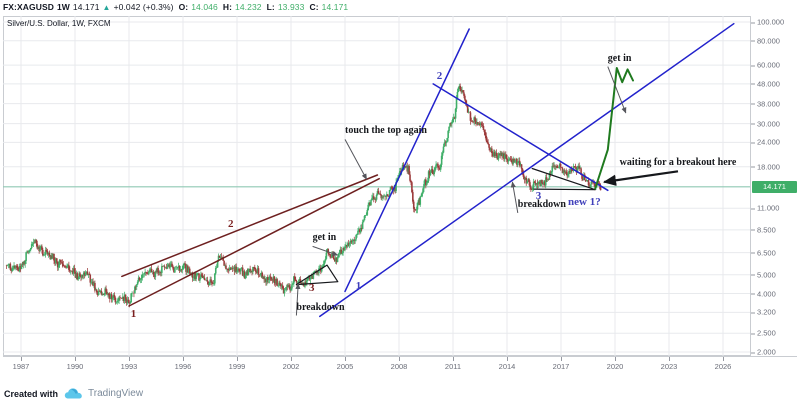 The image size is (800, 405). I want to click on high-value: 14.232, so click(248, 7).